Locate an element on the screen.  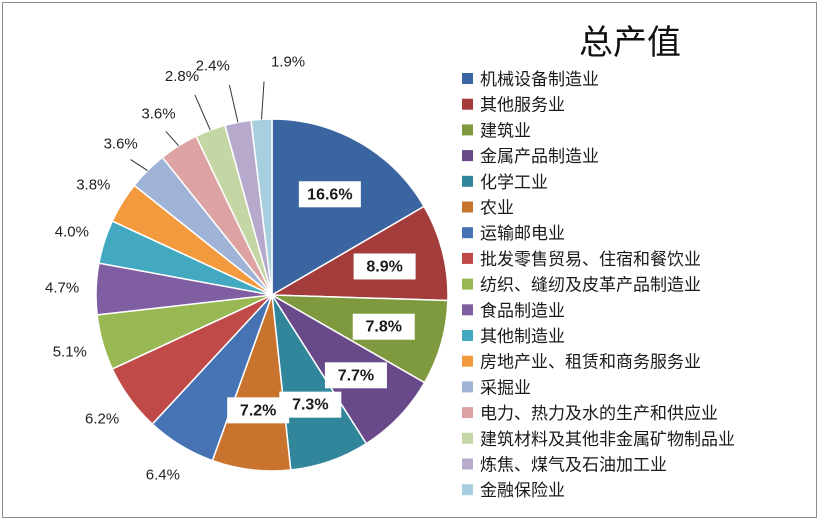
data-label: 2.4% is located at coordinates (213, 65).